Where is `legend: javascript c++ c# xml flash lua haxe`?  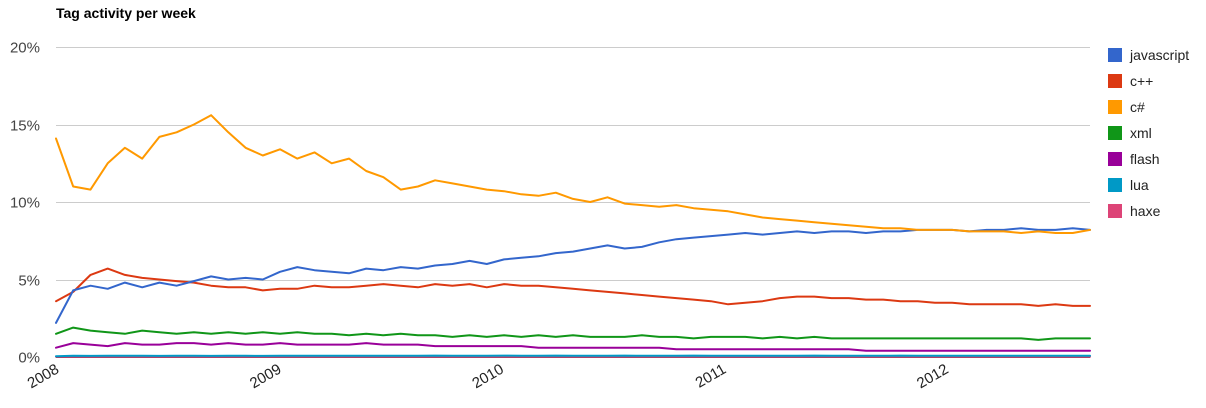 legend: javascript c++ c# xml flash lua haxe is located at coordinates (1148, 133).